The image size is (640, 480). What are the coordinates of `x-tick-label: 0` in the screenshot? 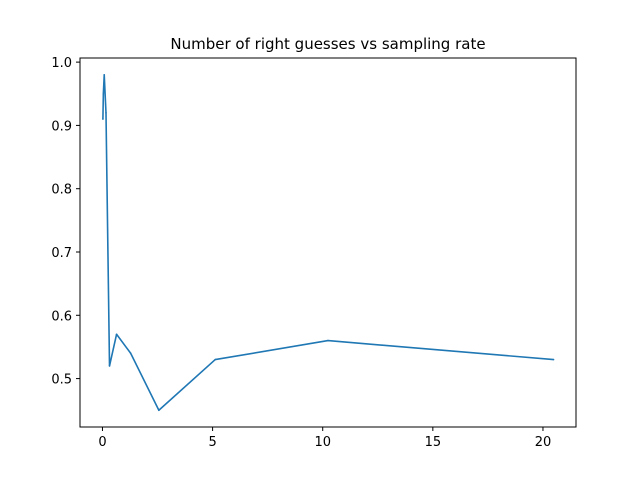 It's located at (102, 442).